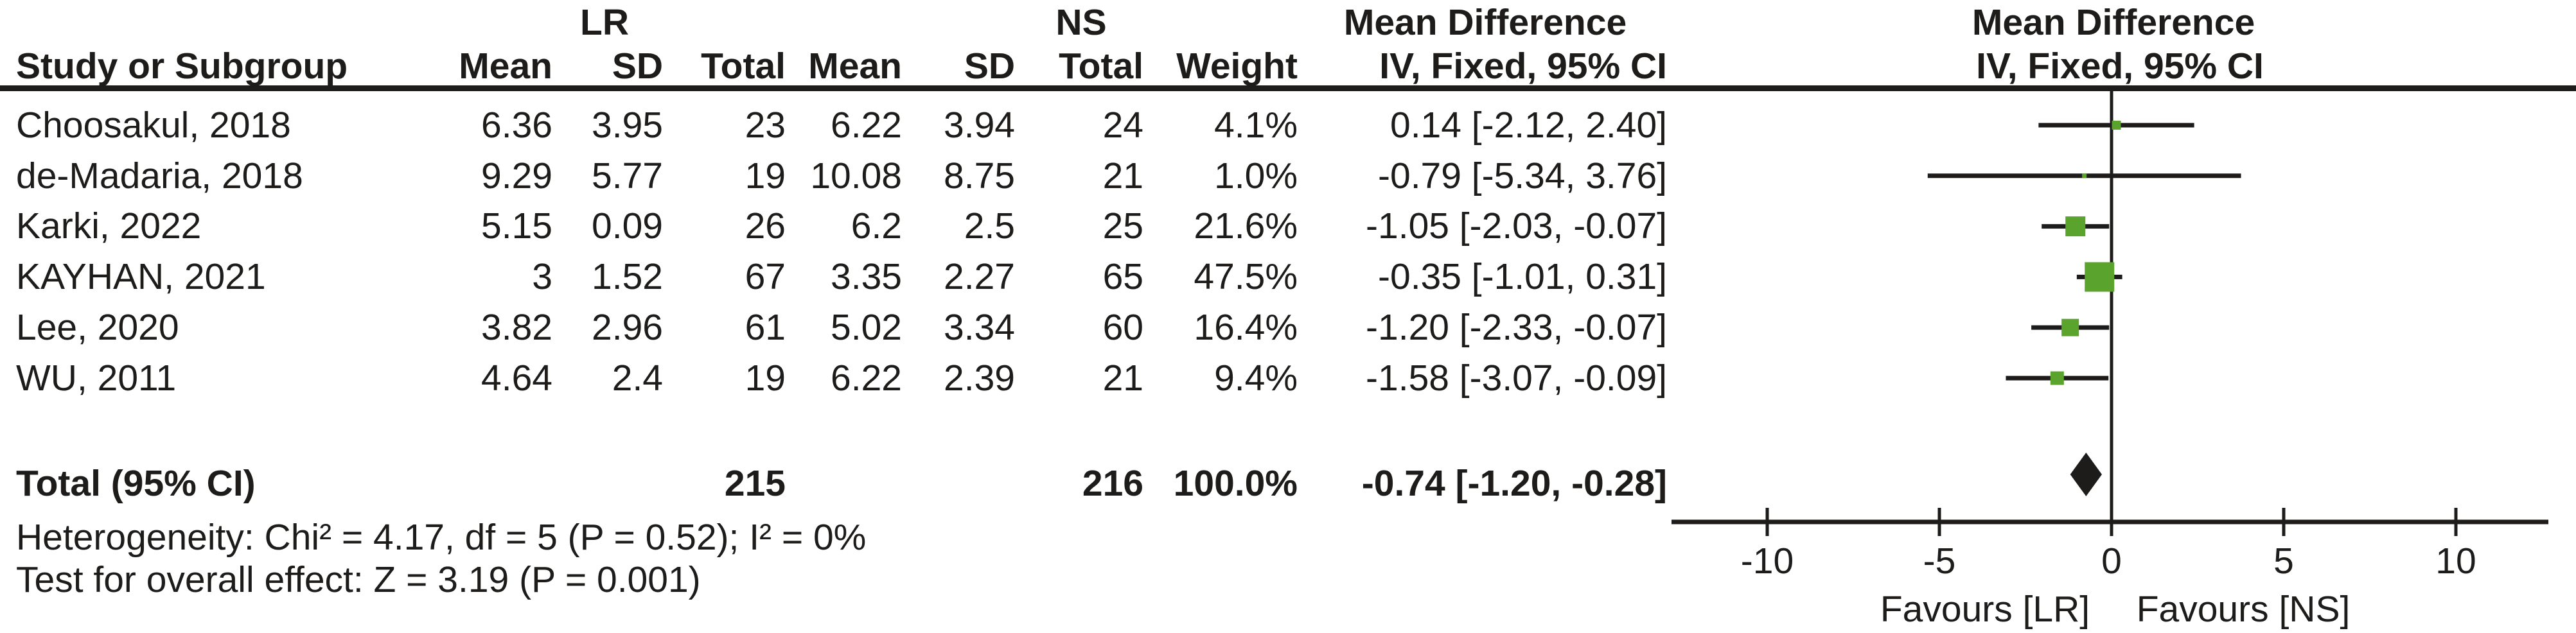  I want to click on table-cell: 21.6%, so click(1246, 226).